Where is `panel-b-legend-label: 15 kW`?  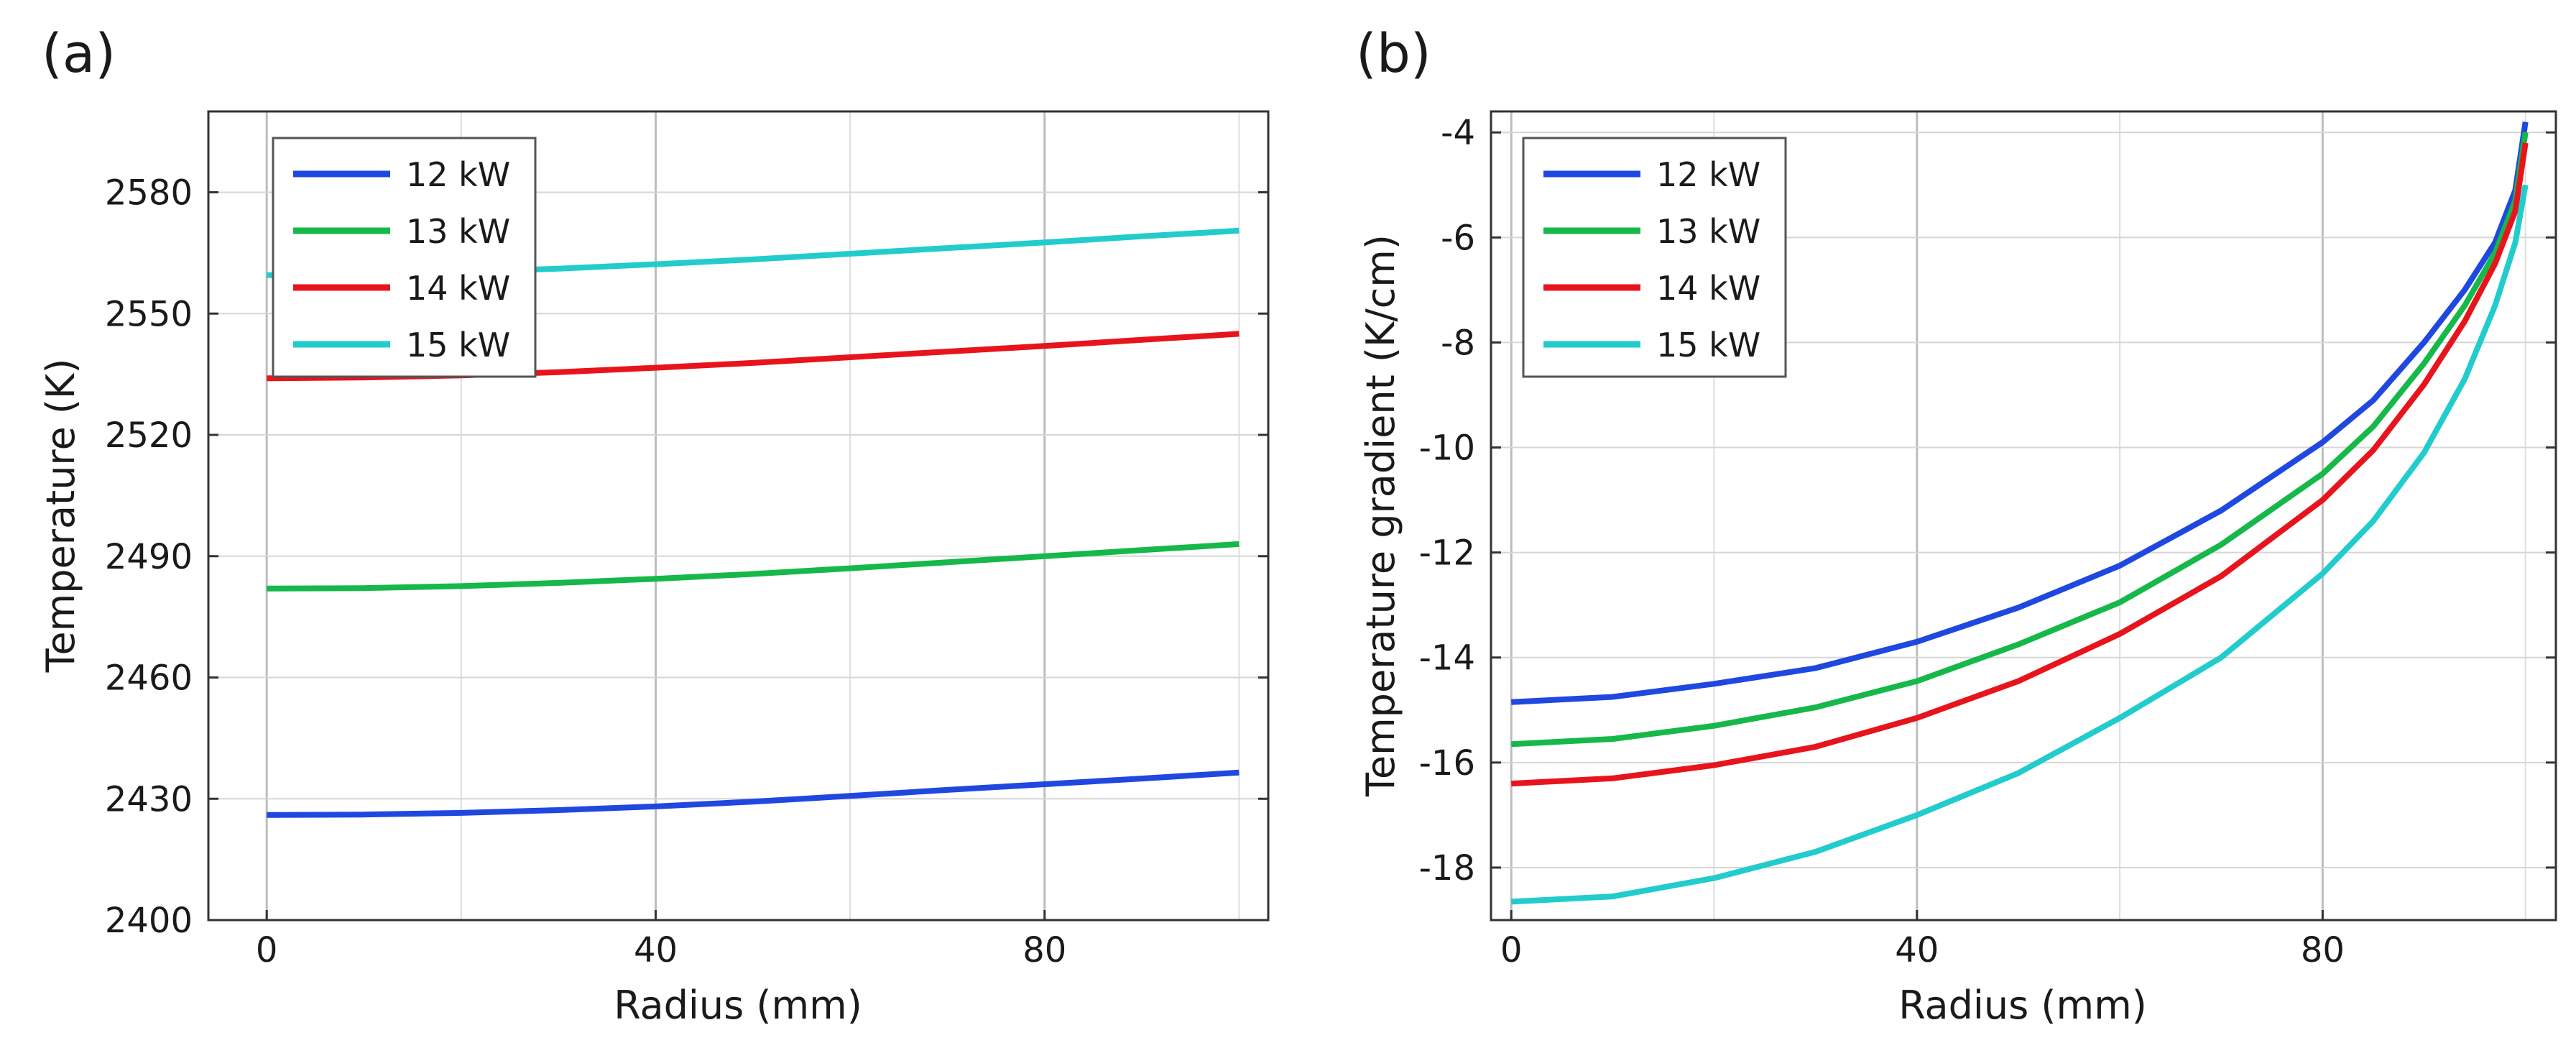 panel-b-legend-label: 15 kW is located at coordinates (1708, 345).